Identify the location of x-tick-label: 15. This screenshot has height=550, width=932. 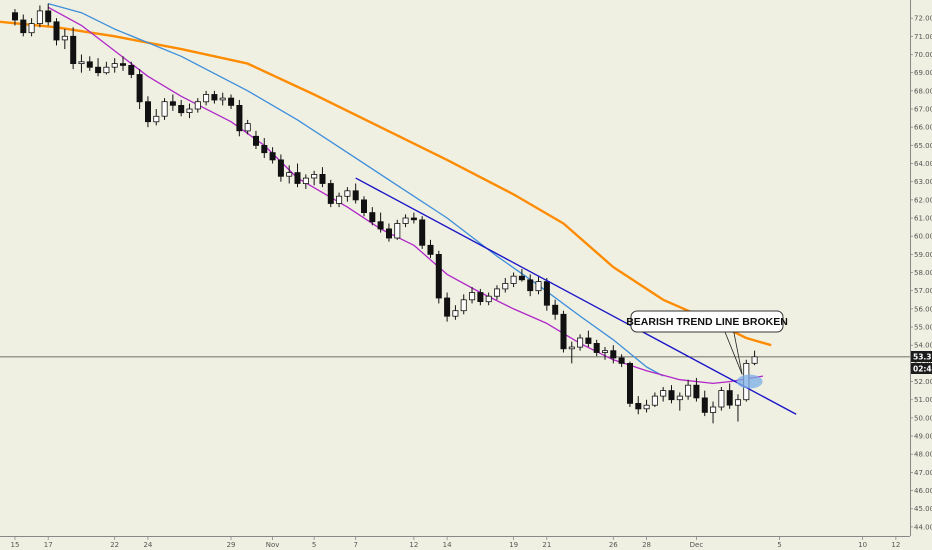
(14, 545).